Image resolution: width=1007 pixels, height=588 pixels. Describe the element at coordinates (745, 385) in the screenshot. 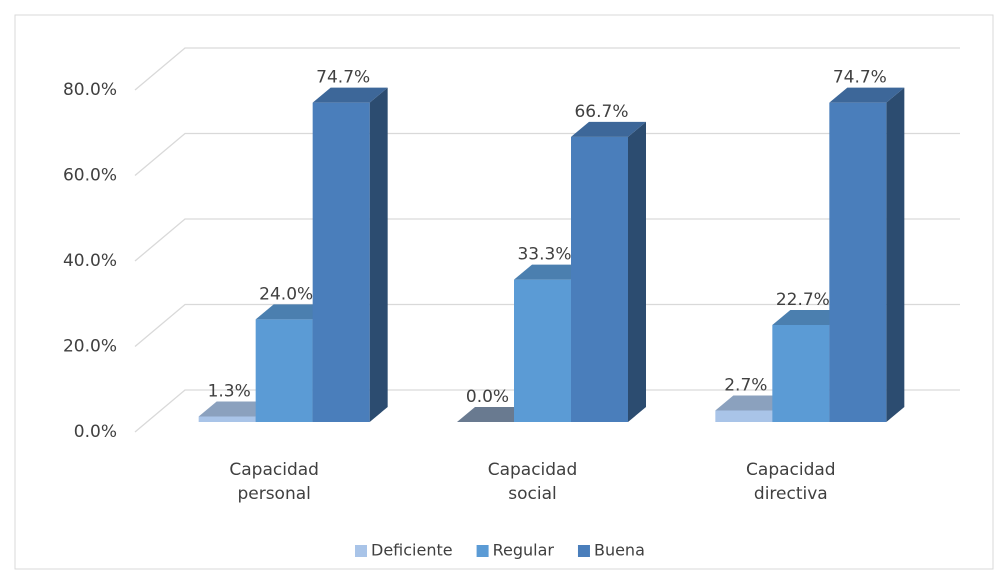

I see `value-label: 2.7%` at that location.